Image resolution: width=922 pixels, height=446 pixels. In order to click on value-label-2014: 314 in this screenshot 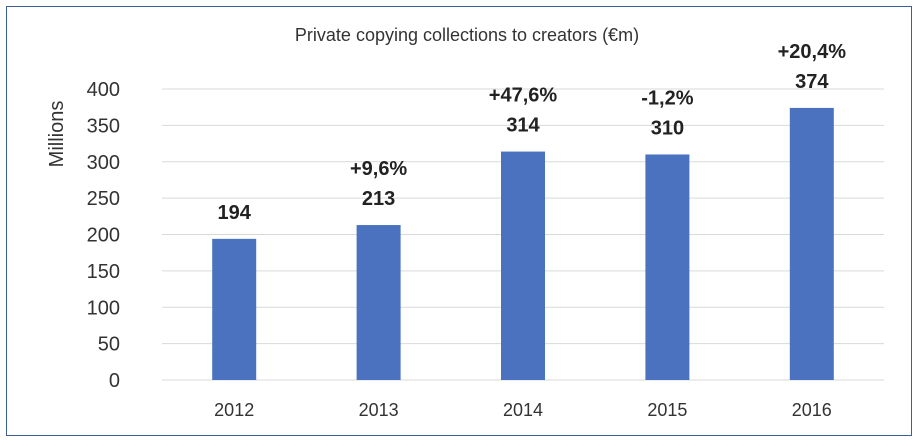, I will do `click(523, 126)`.